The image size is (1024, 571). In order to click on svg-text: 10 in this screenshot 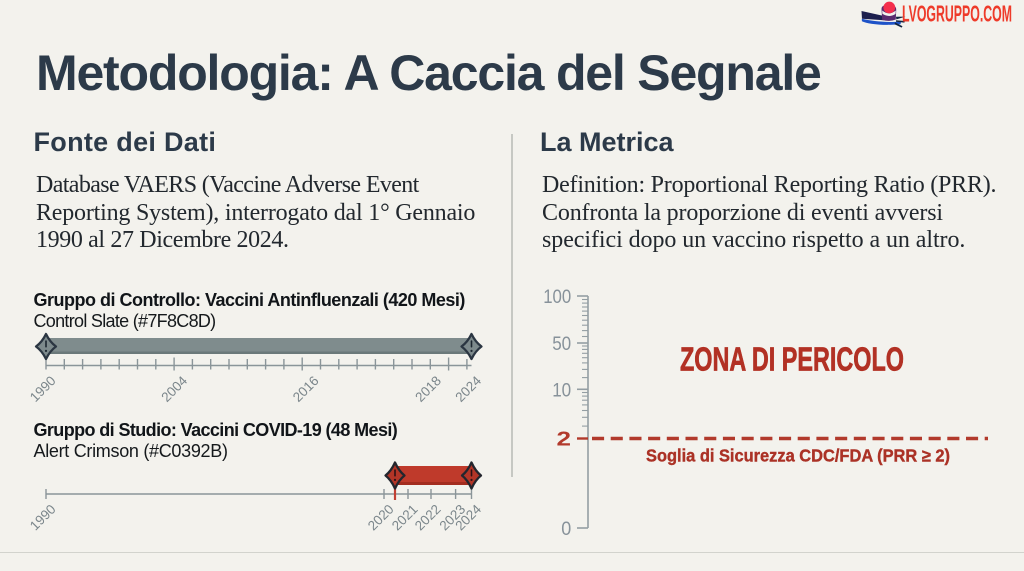, I will do `click(561, 390)`.